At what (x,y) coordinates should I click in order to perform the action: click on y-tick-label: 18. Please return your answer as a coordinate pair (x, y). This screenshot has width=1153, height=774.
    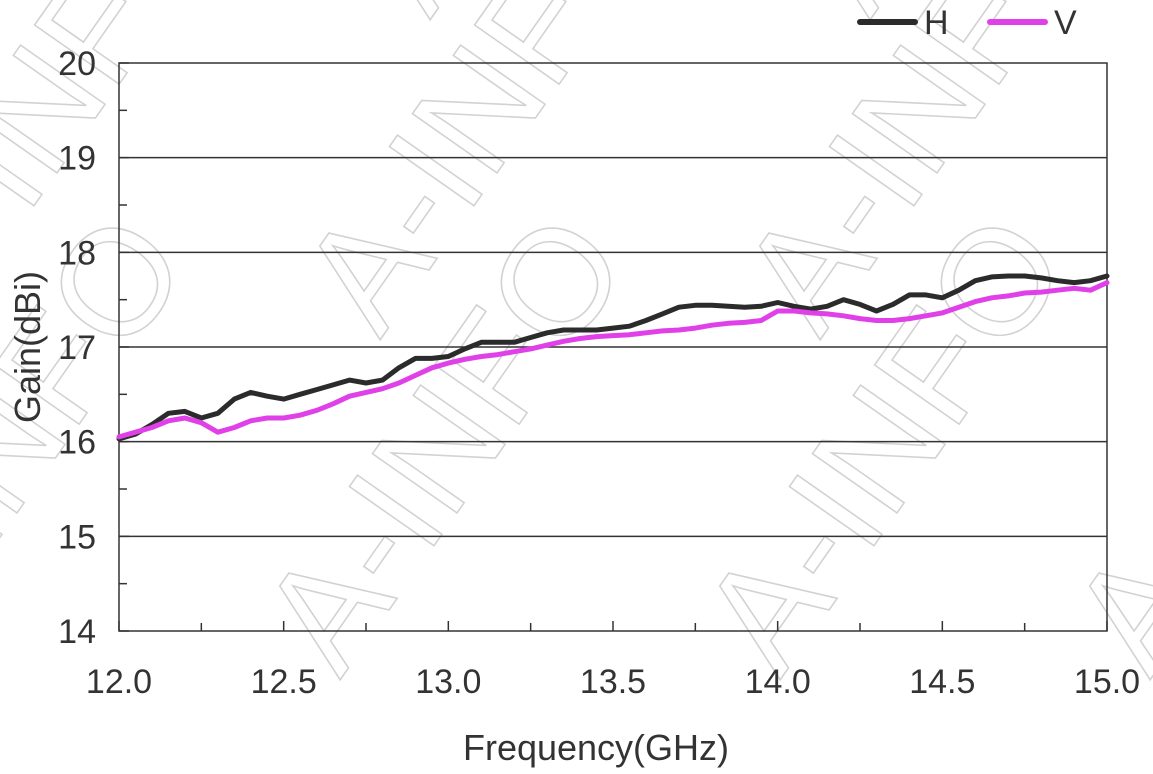
    Looking at the image, I should click on (77, 253).